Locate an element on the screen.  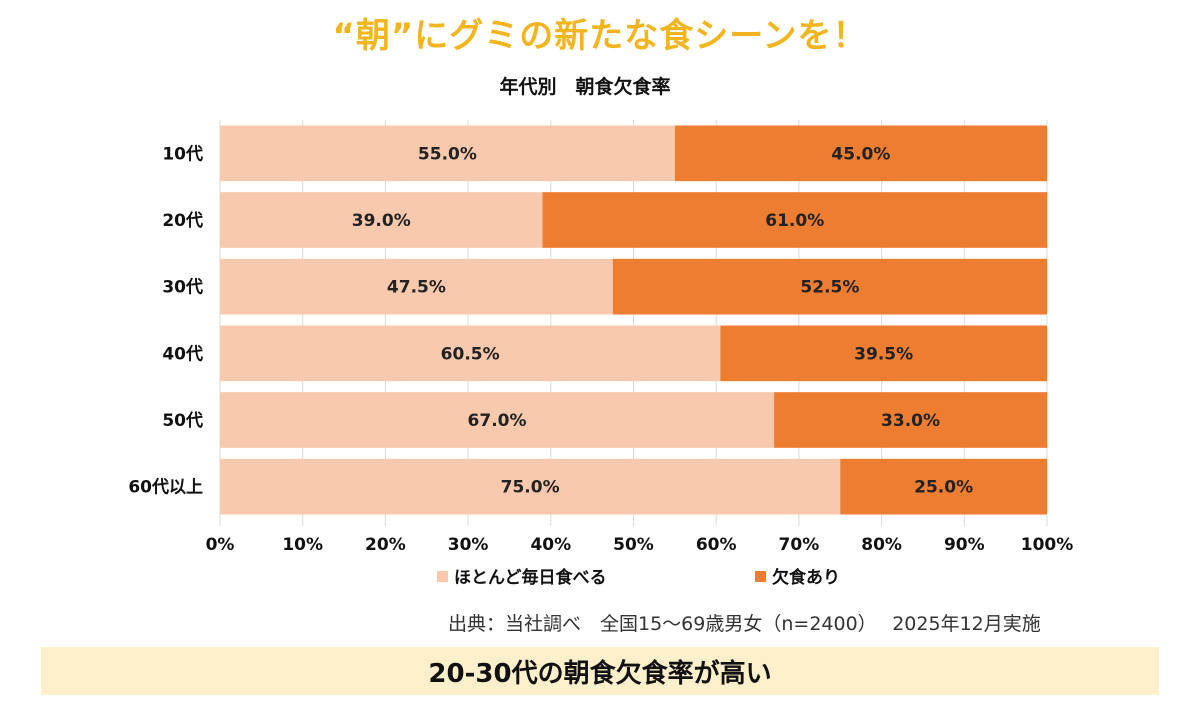
x-tick-label: 70% is located at coordinates (799, 545).